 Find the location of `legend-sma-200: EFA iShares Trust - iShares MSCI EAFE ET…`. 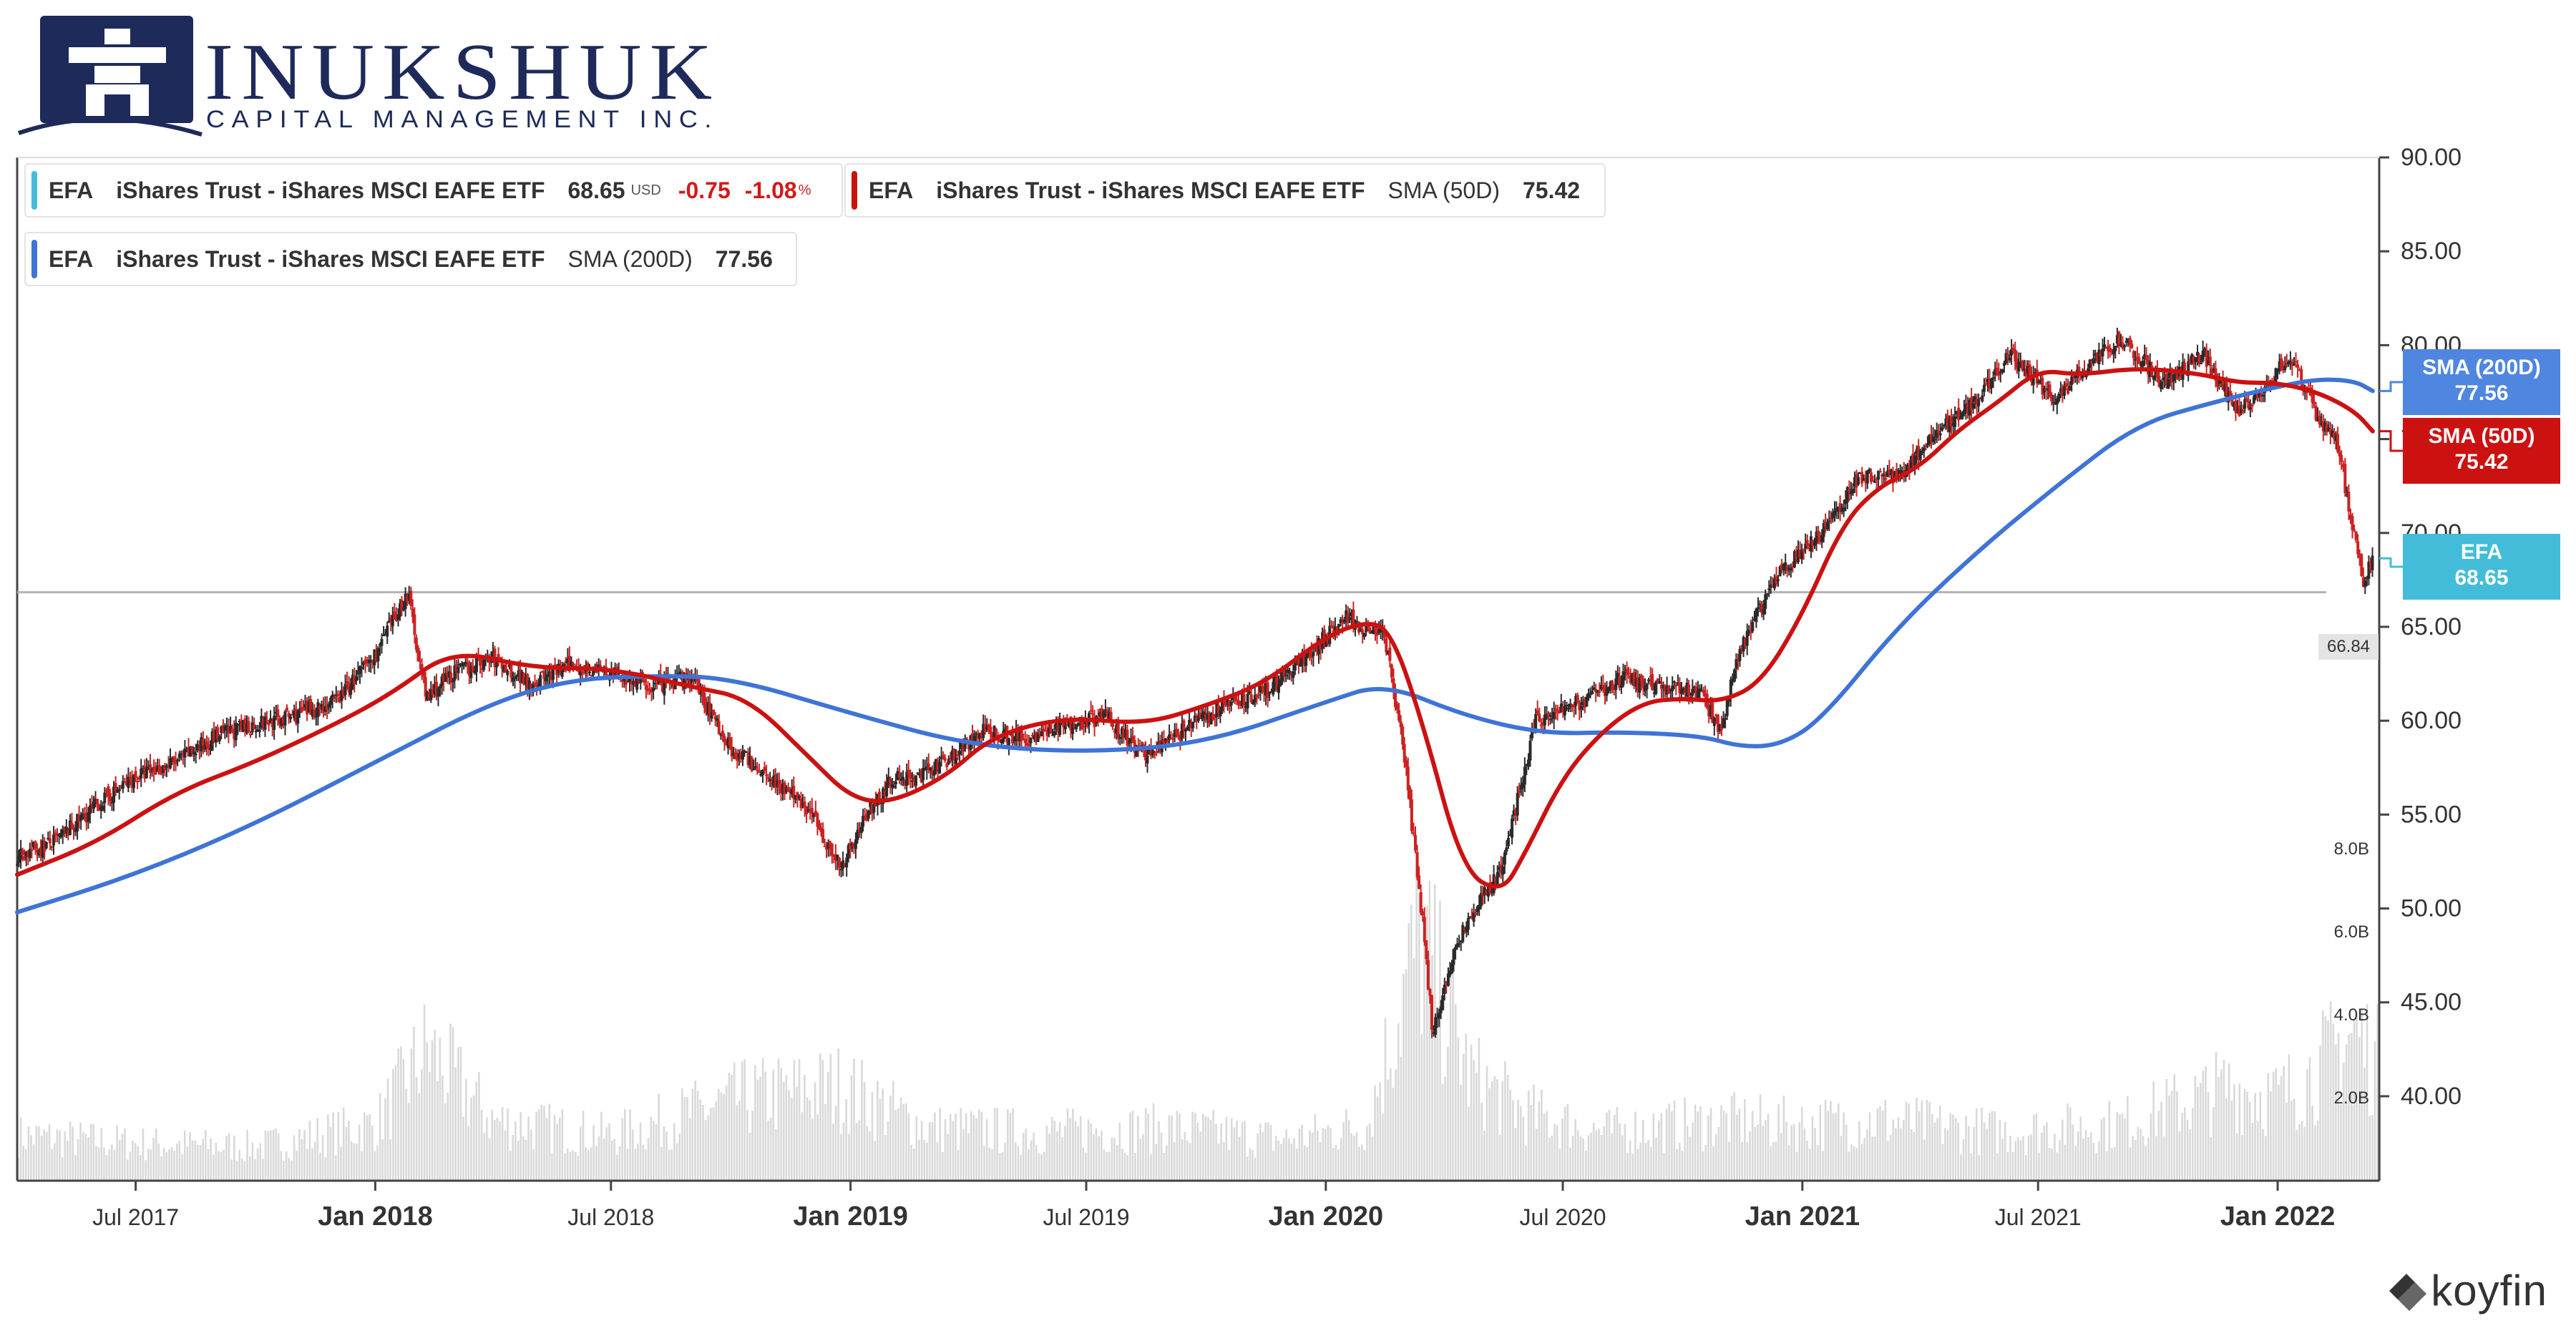

legend-sma-200: EFA iShares Trust - iShares MSCI EAFE ET… is located at coordinates (410, 259).